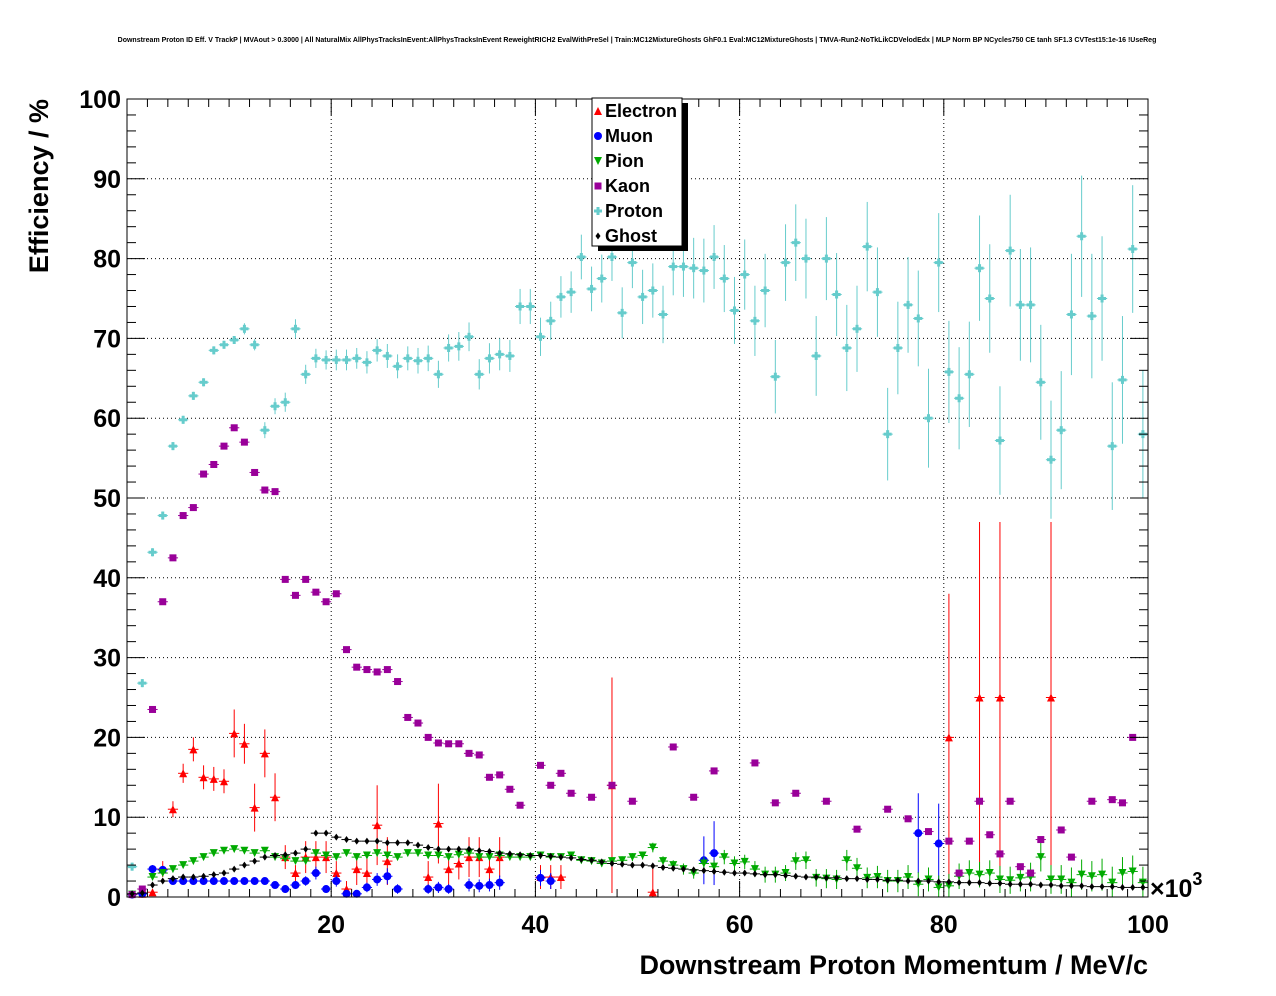  What do you see at coordinates (944, 925) in the screenshot?
I see `x-tick-label: 80` at bounding box center [944, 925].